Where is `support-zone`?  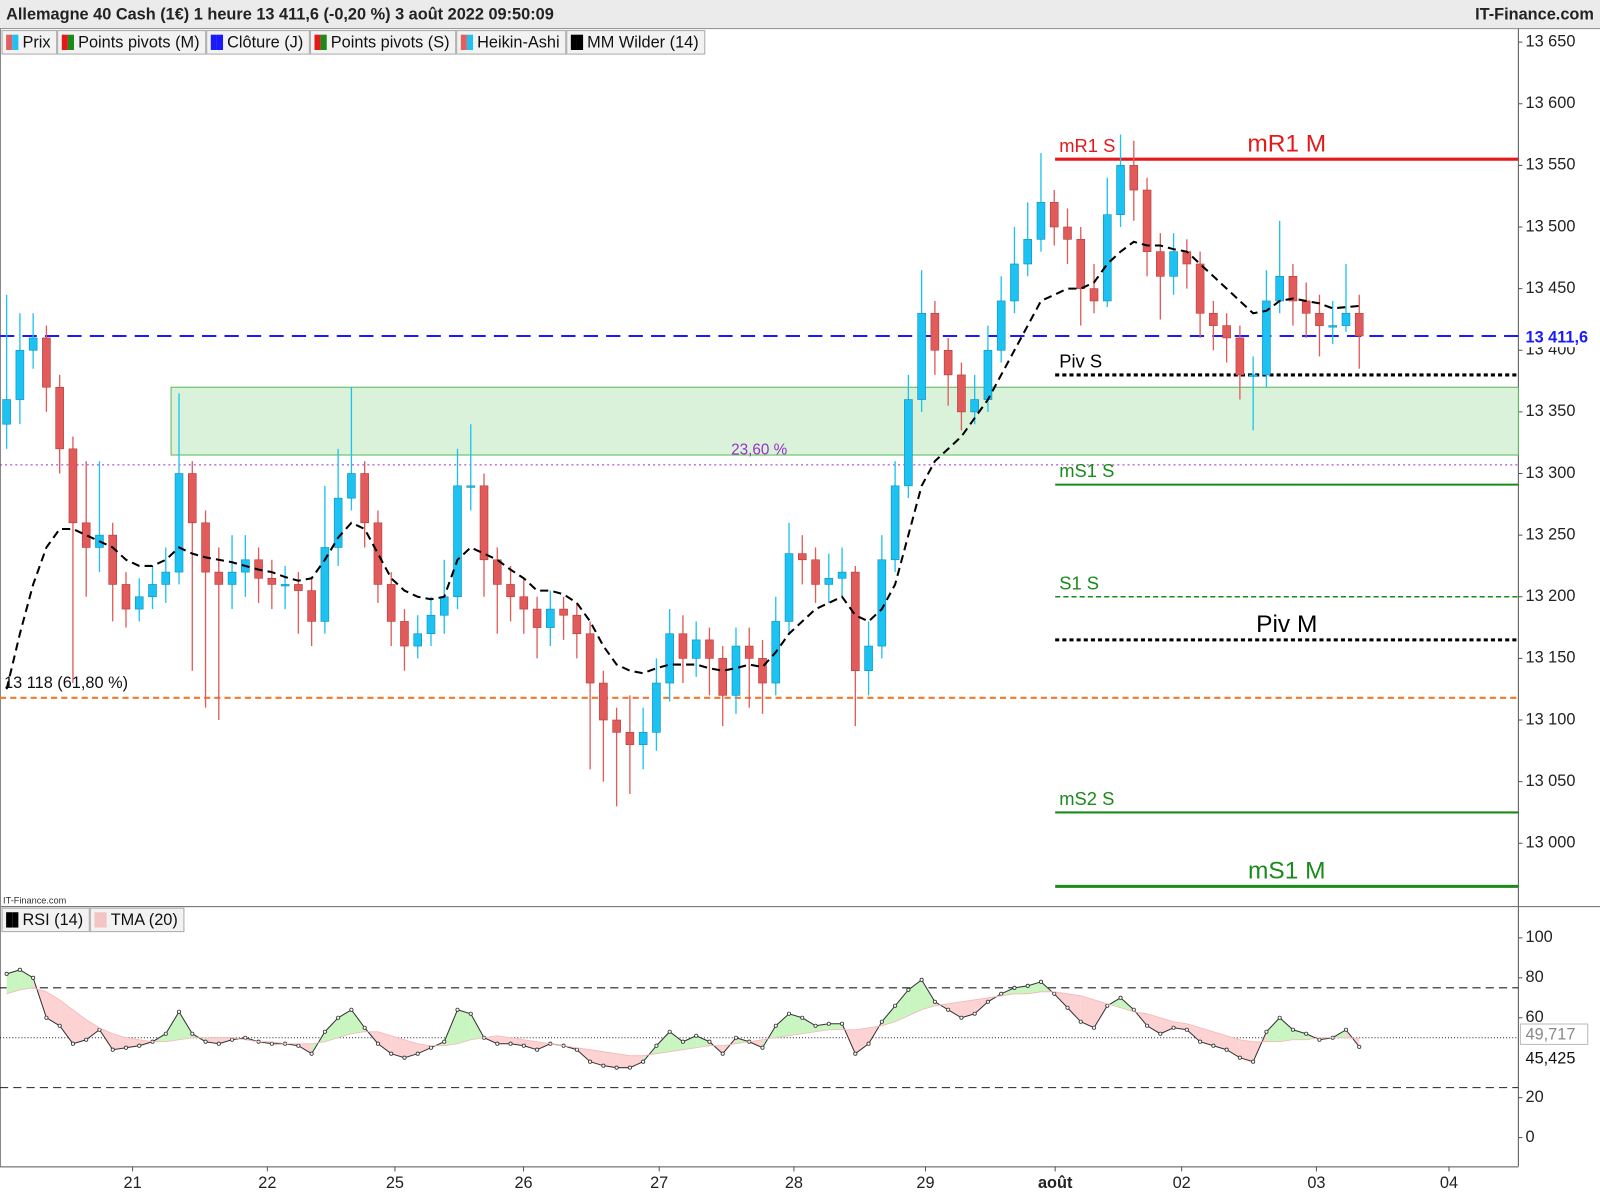 support-zone is located at coordinates (844, 421).